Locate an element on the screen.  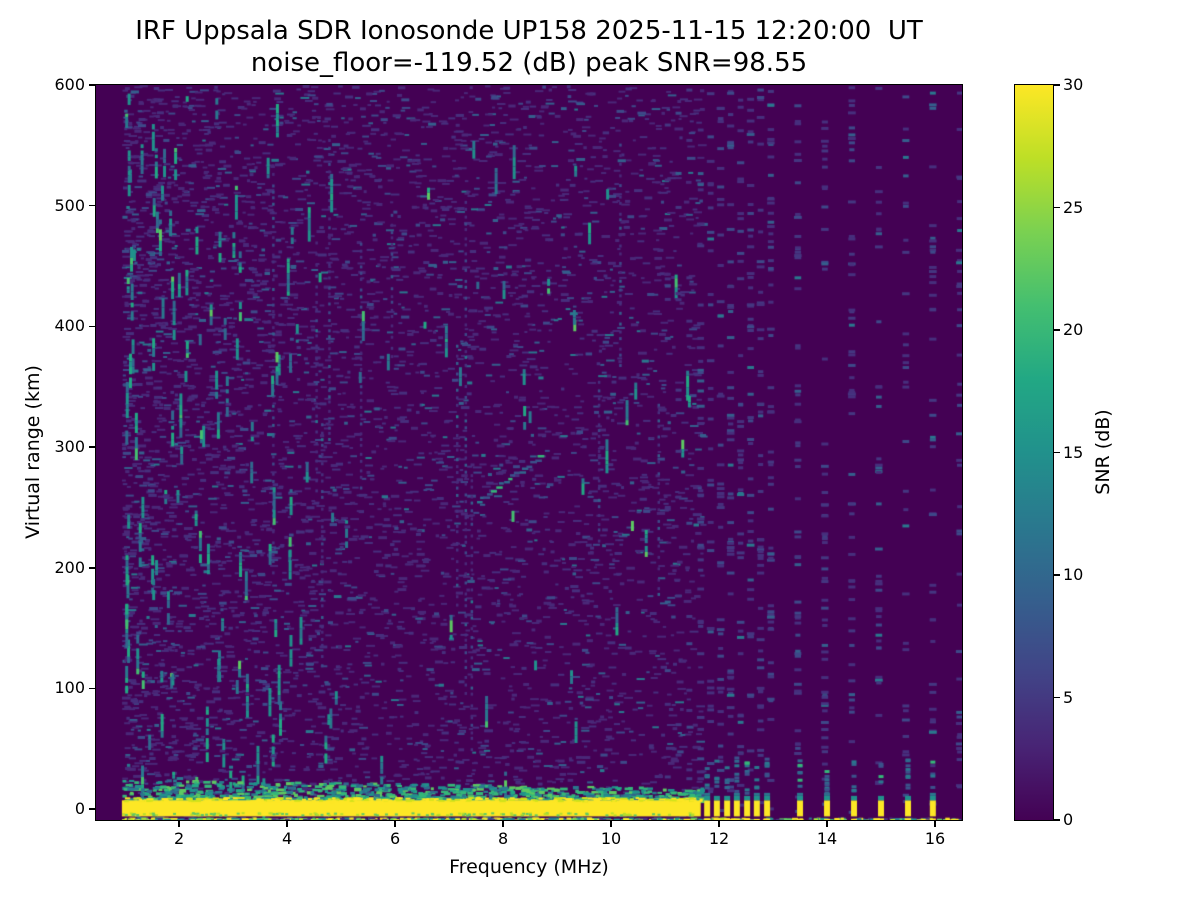
x-tick-label: 2 is located at coordinates (179, 838).